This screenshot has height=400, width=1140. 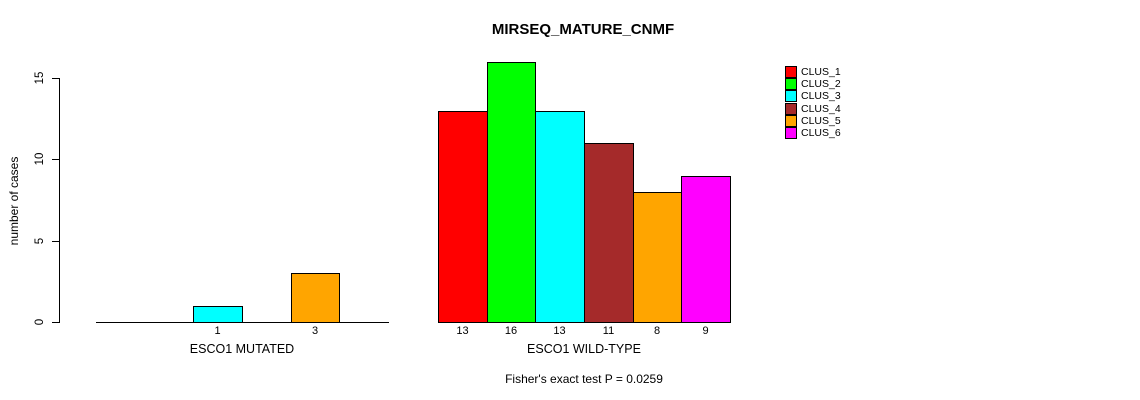 I want to click on legend-item-clus_3: CLUS_3, so click(x=820, y=96).